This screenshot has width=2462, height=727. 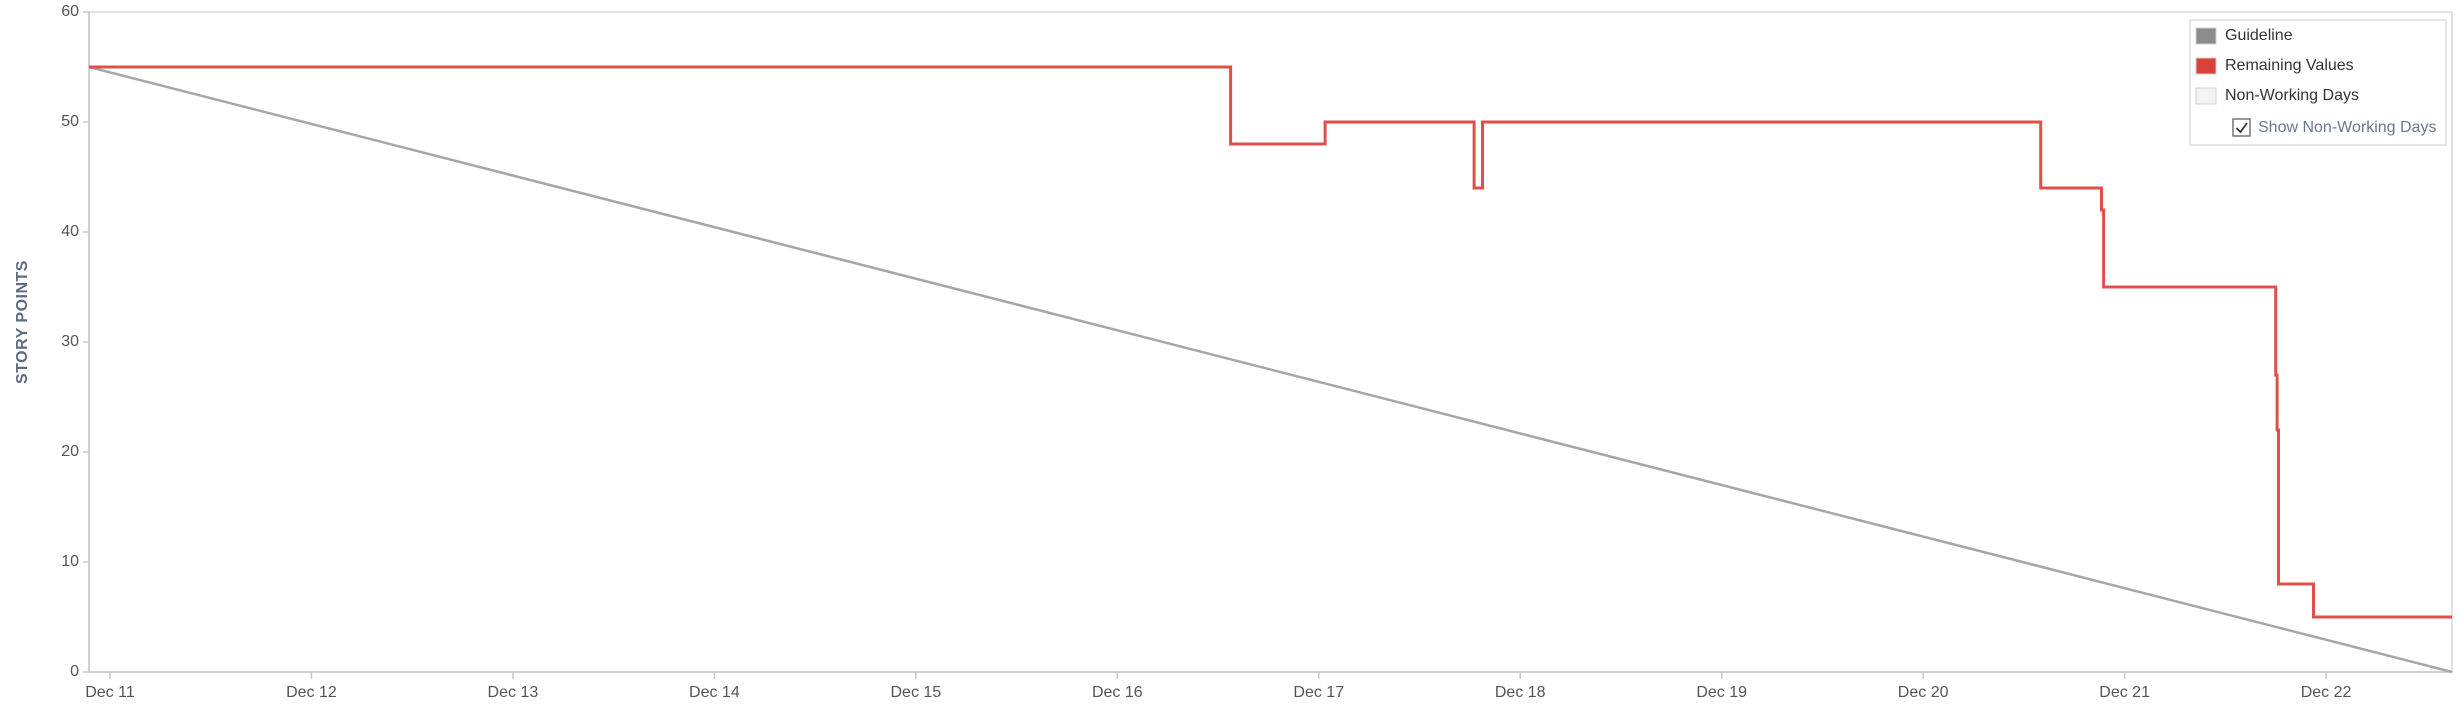 What do you see at coordinates (74, 671) in the screenshot?
I see `y-tick-label: 0` at bounding box center [74, 671].